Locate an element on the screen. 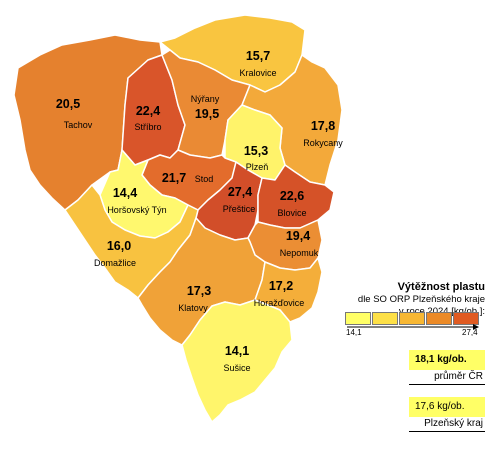  region-name-horsovsky: Horšovský Týn is located at coordinates (136, 210).